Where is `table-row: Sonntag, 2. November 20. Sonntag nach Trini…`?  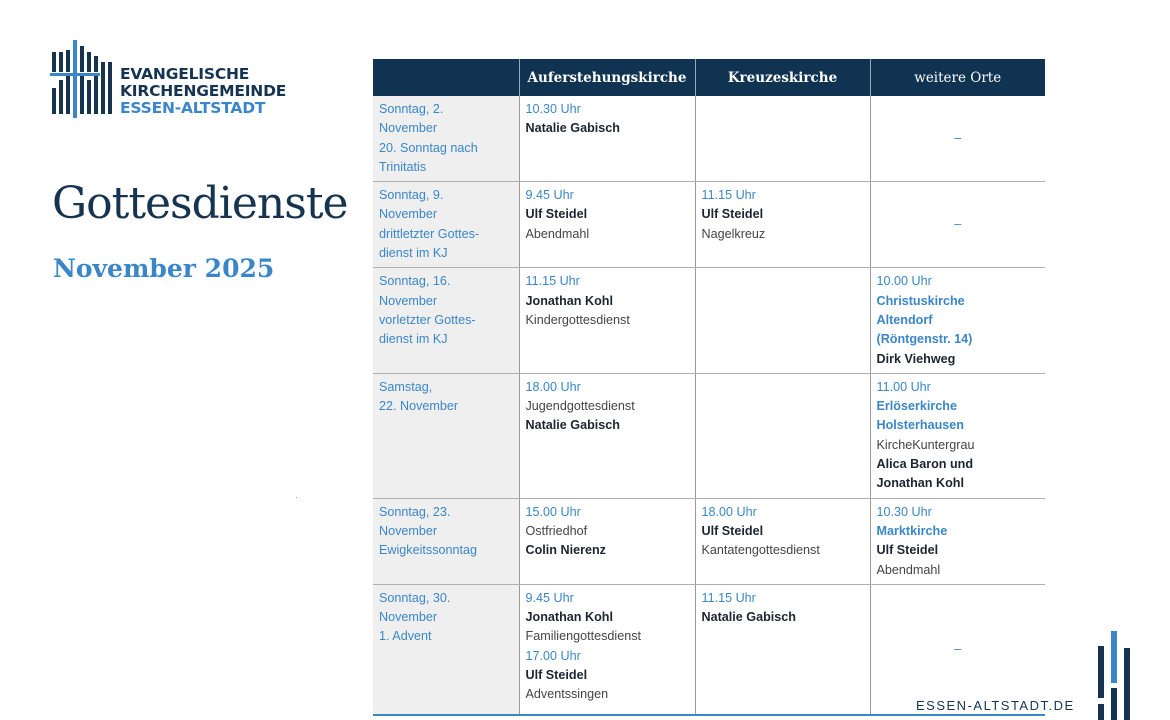 table-row: Sonntag, 2. November 20. Sonntag nach Trini… is located at coordinates (709, 139).